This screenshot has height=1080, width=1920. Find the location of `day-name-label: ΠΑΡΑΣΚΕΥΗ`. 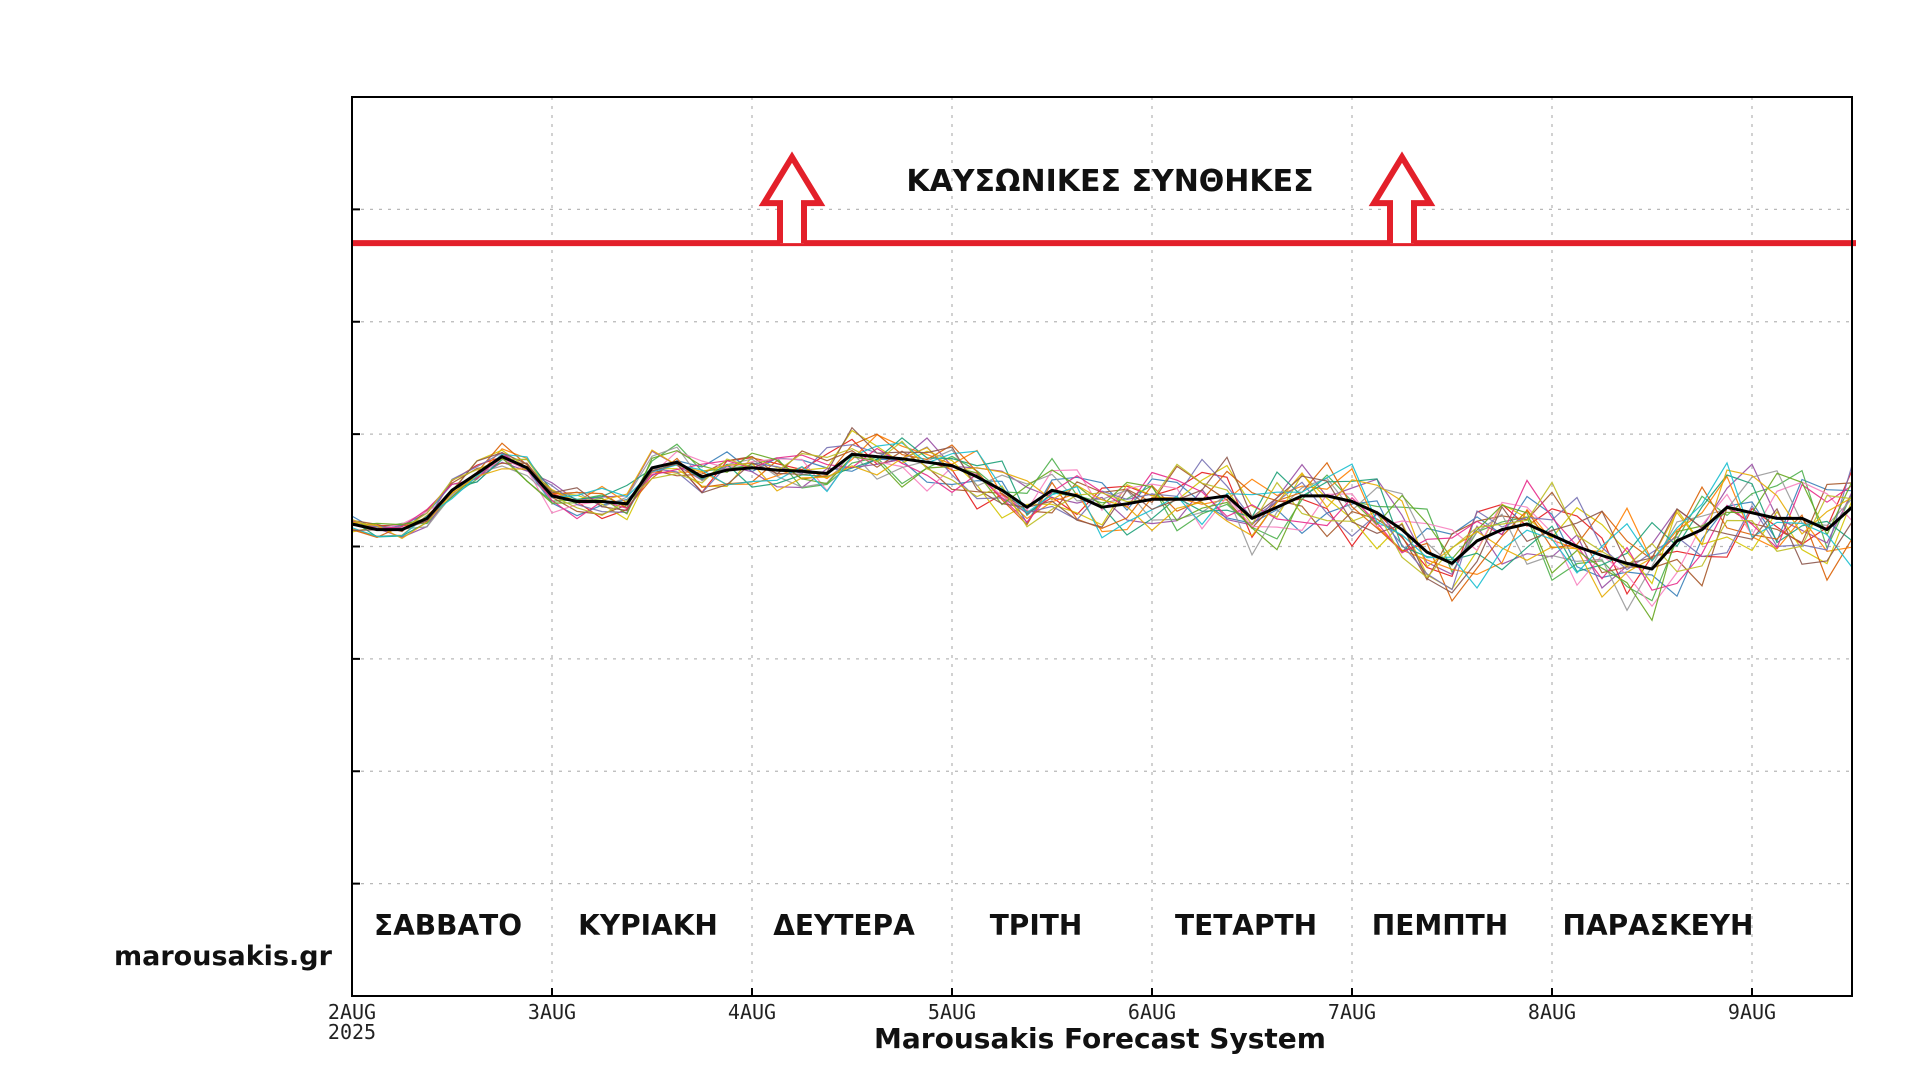

day-name-label: ΠΑΡΑΣΚΕΥΗ is located at coordinates (1658, 925).